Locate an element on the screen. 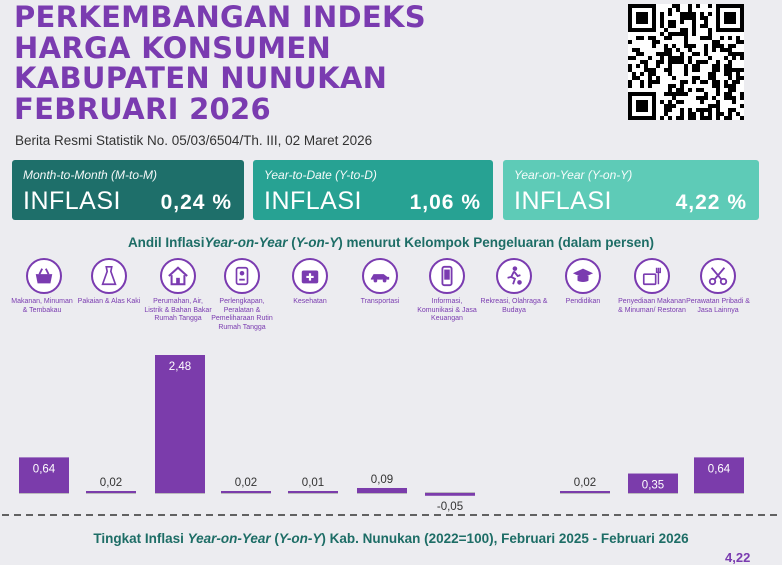 The height and width of the screenshot is (565, 782). inflation-card-yoy: Year-on-Year (Y-on-Y) INFLASI 4,22 % is located at coordinates (631, 190).